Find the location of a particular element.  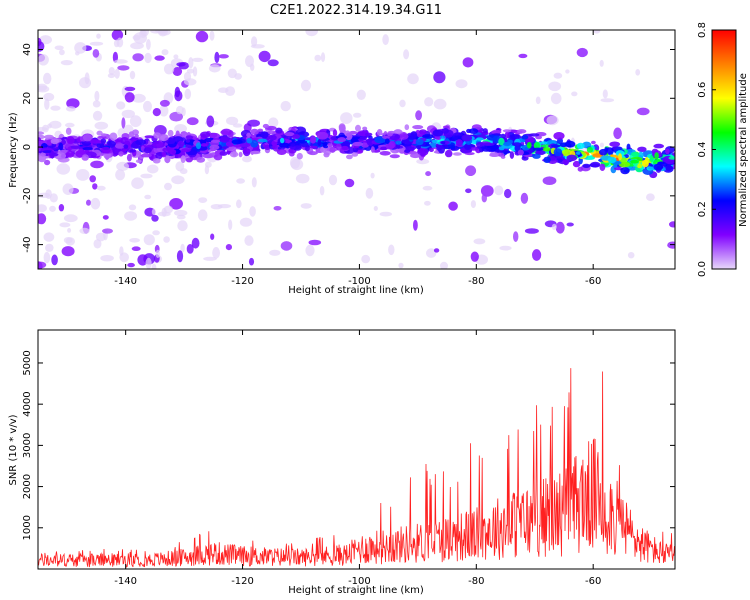

colorbar-tick-label: 0.4 is located at coordinates (702, 150).